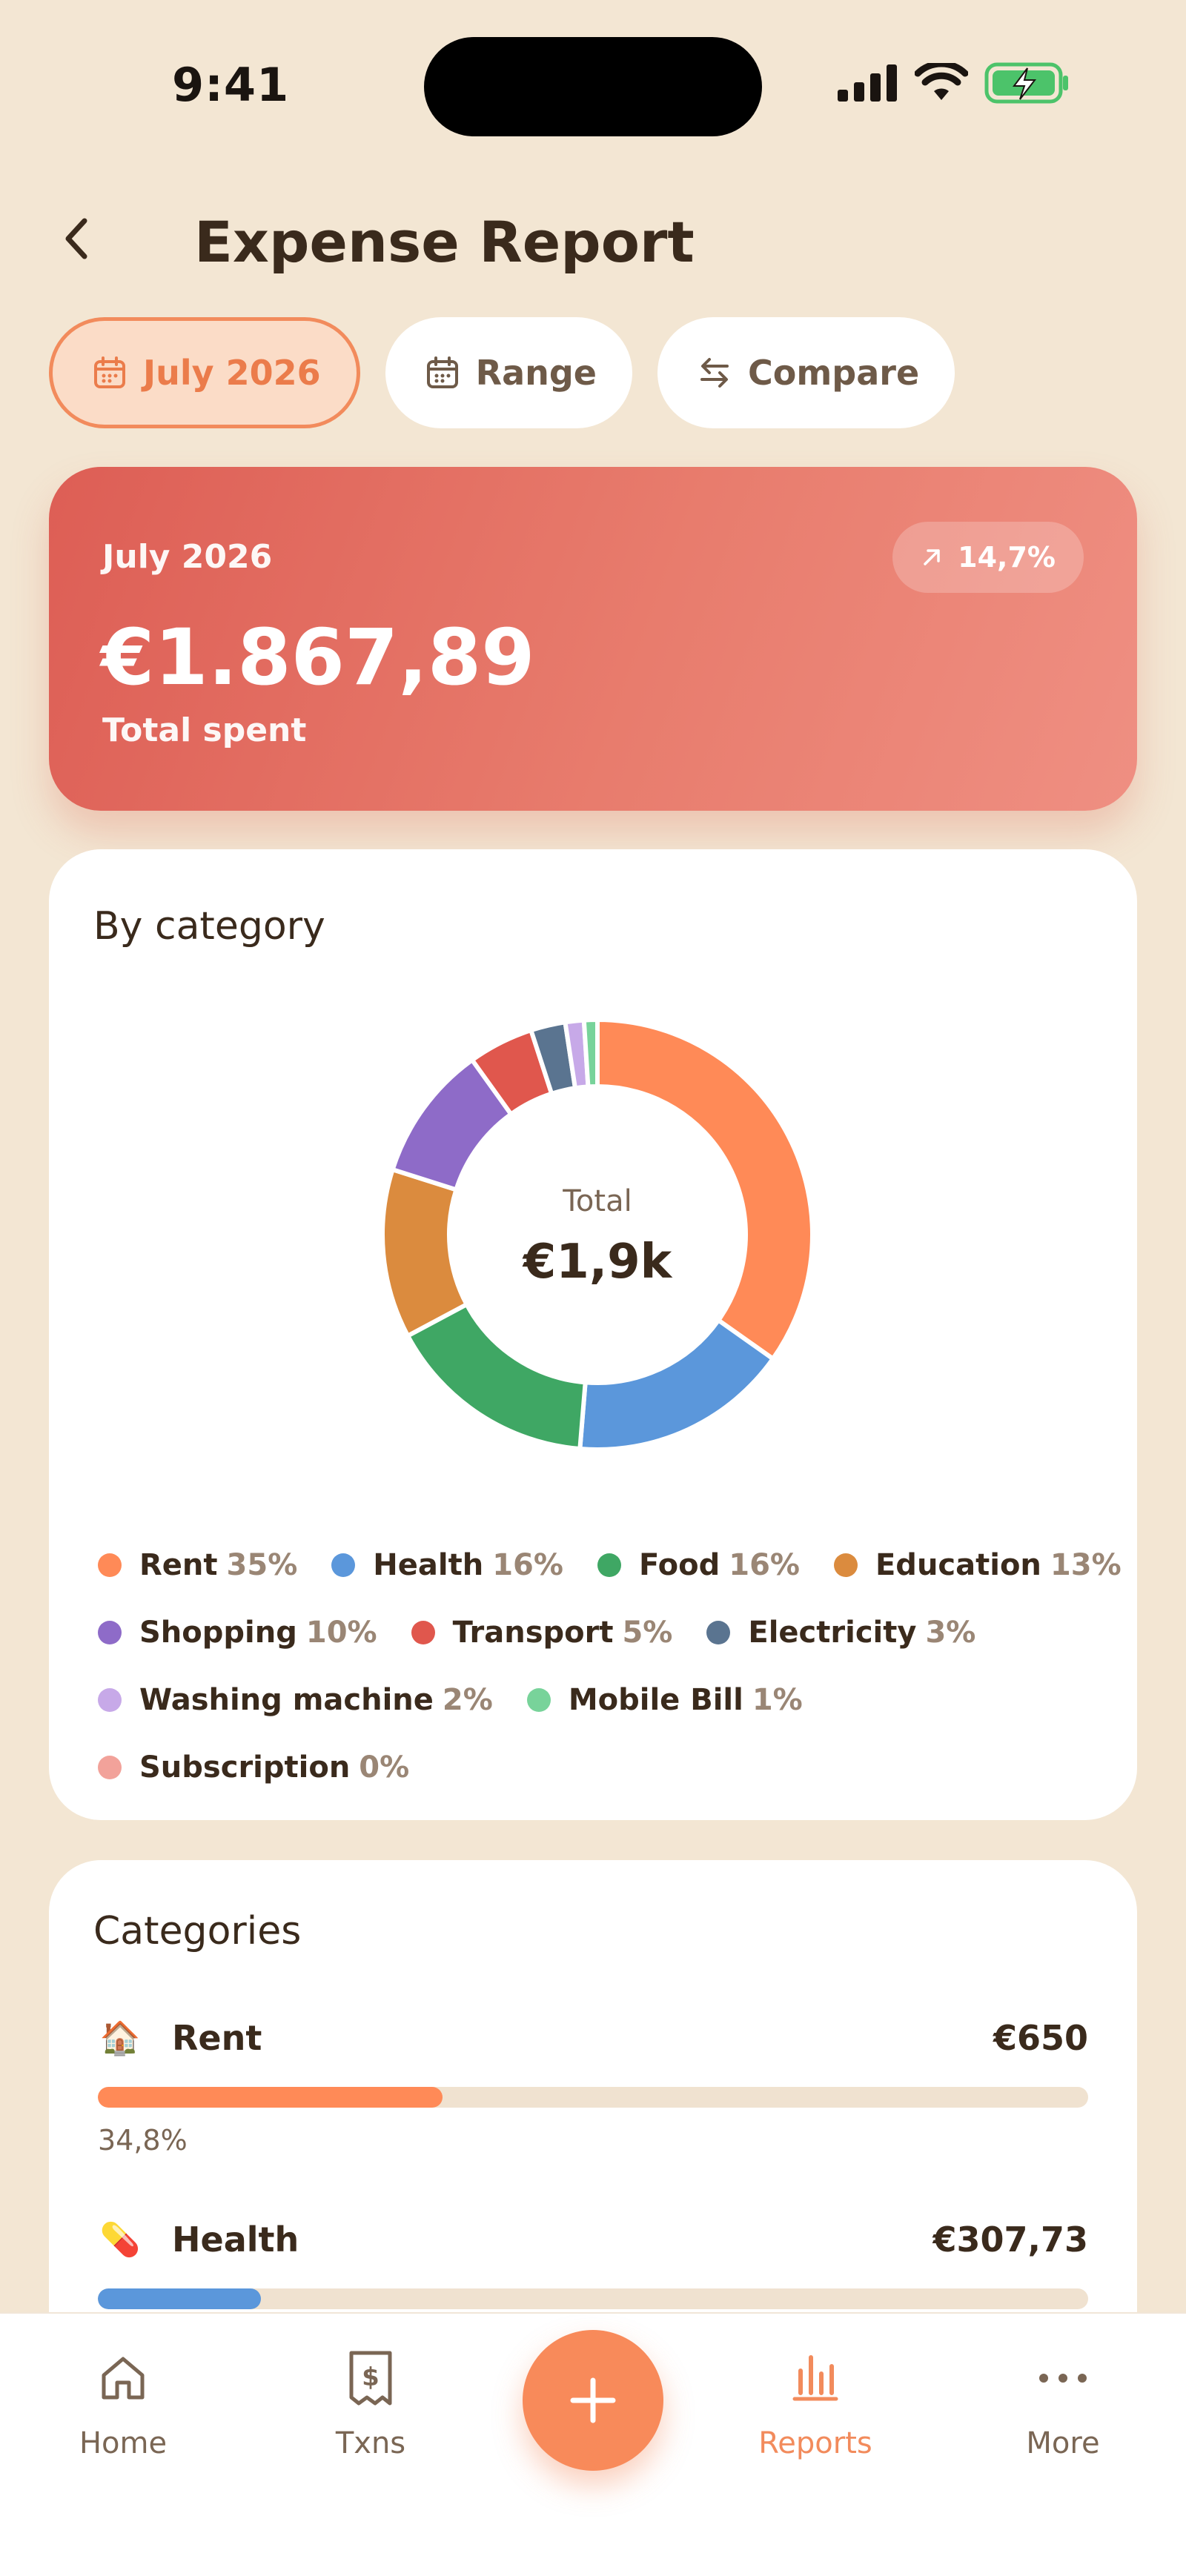 The width and height of the screenshot is (1186, 2576). I want to click on chip-range: Range, so click(509, 372).